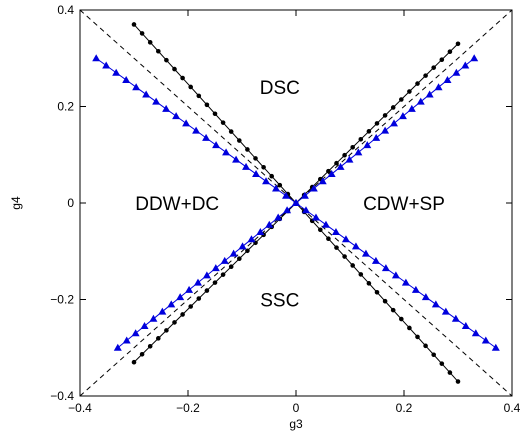 The width and height of the screenshot is (530, 445). I want to click on region-label-cdw-sp: CDW+SP, so click(404, 204).